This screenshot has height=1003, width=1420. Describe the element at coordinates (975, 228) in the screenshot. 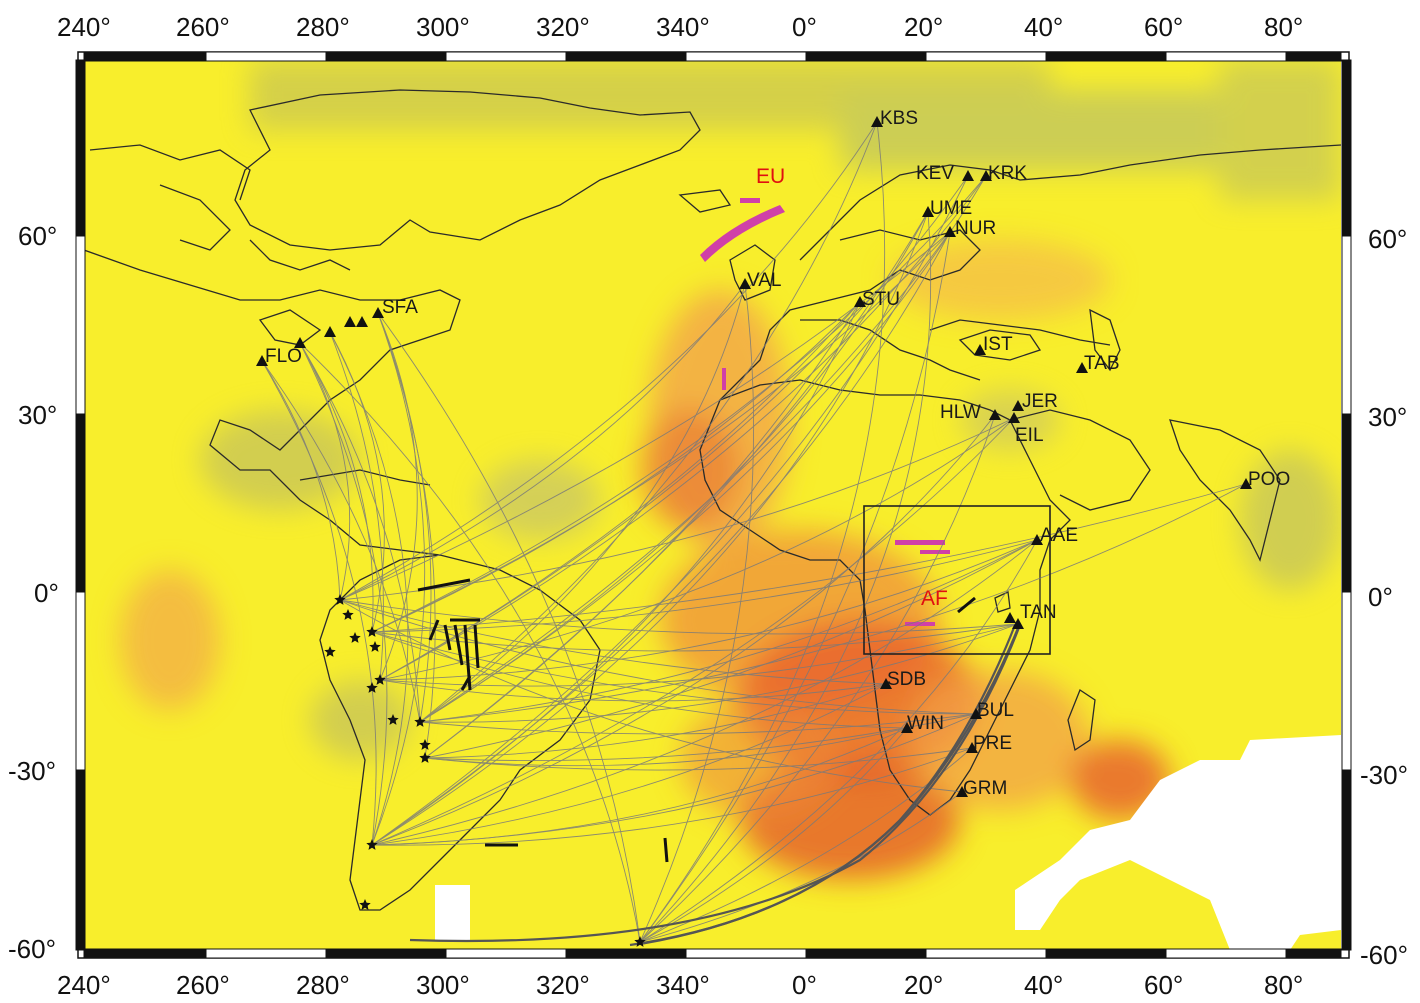

I see `station-label-nur: NUR` at that location.